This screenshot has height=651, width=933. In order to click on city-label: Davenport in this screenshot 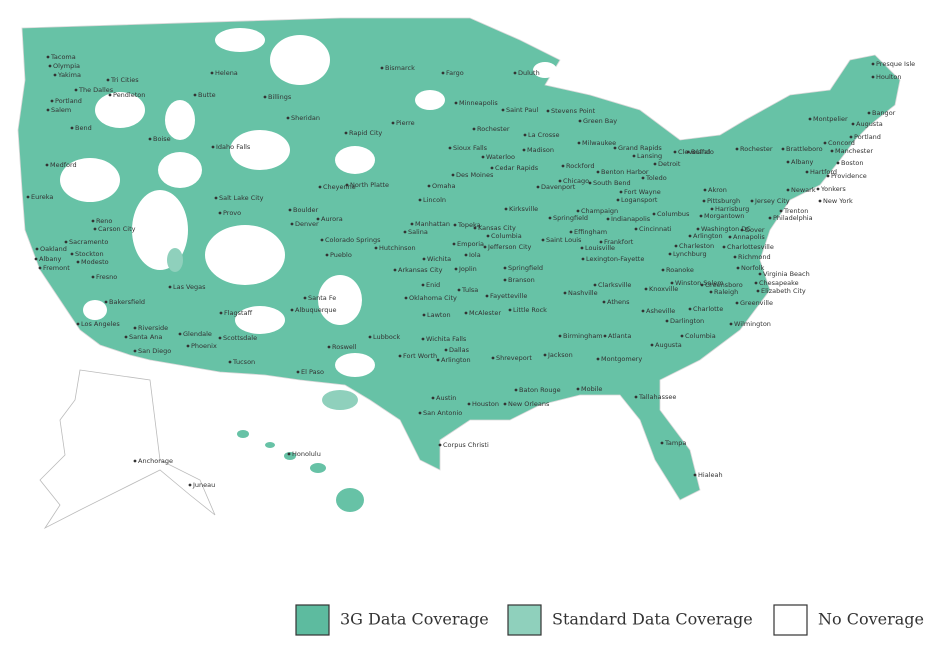, I will do `click(558, 187)`.